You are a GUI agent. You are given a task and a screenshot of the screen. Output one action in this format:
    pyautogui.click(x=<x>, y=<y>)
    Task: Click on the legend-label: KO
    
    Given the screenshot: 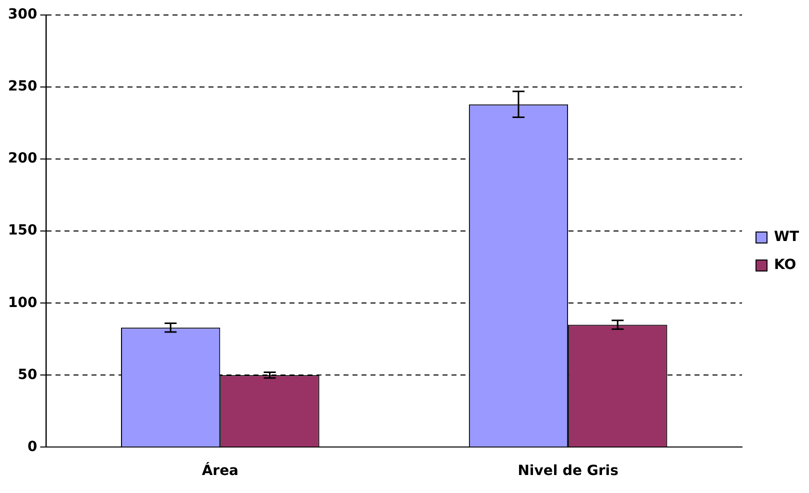 What is the action you would take?
    pyautogui.click(x=785, y=265)
    